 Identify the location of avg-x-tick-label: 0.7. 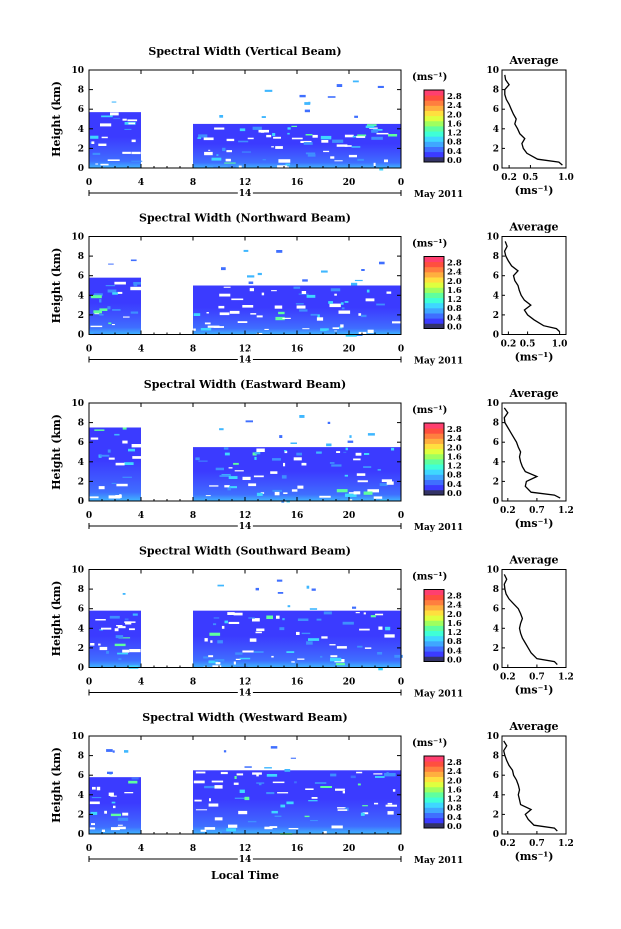
(537, 678).